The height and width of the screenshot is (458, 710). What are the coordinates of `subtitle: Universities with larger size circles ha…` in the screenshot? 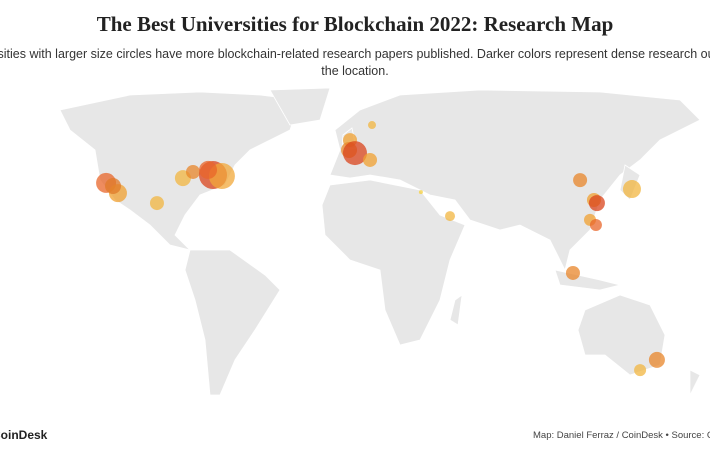 It's located at (355, 62).